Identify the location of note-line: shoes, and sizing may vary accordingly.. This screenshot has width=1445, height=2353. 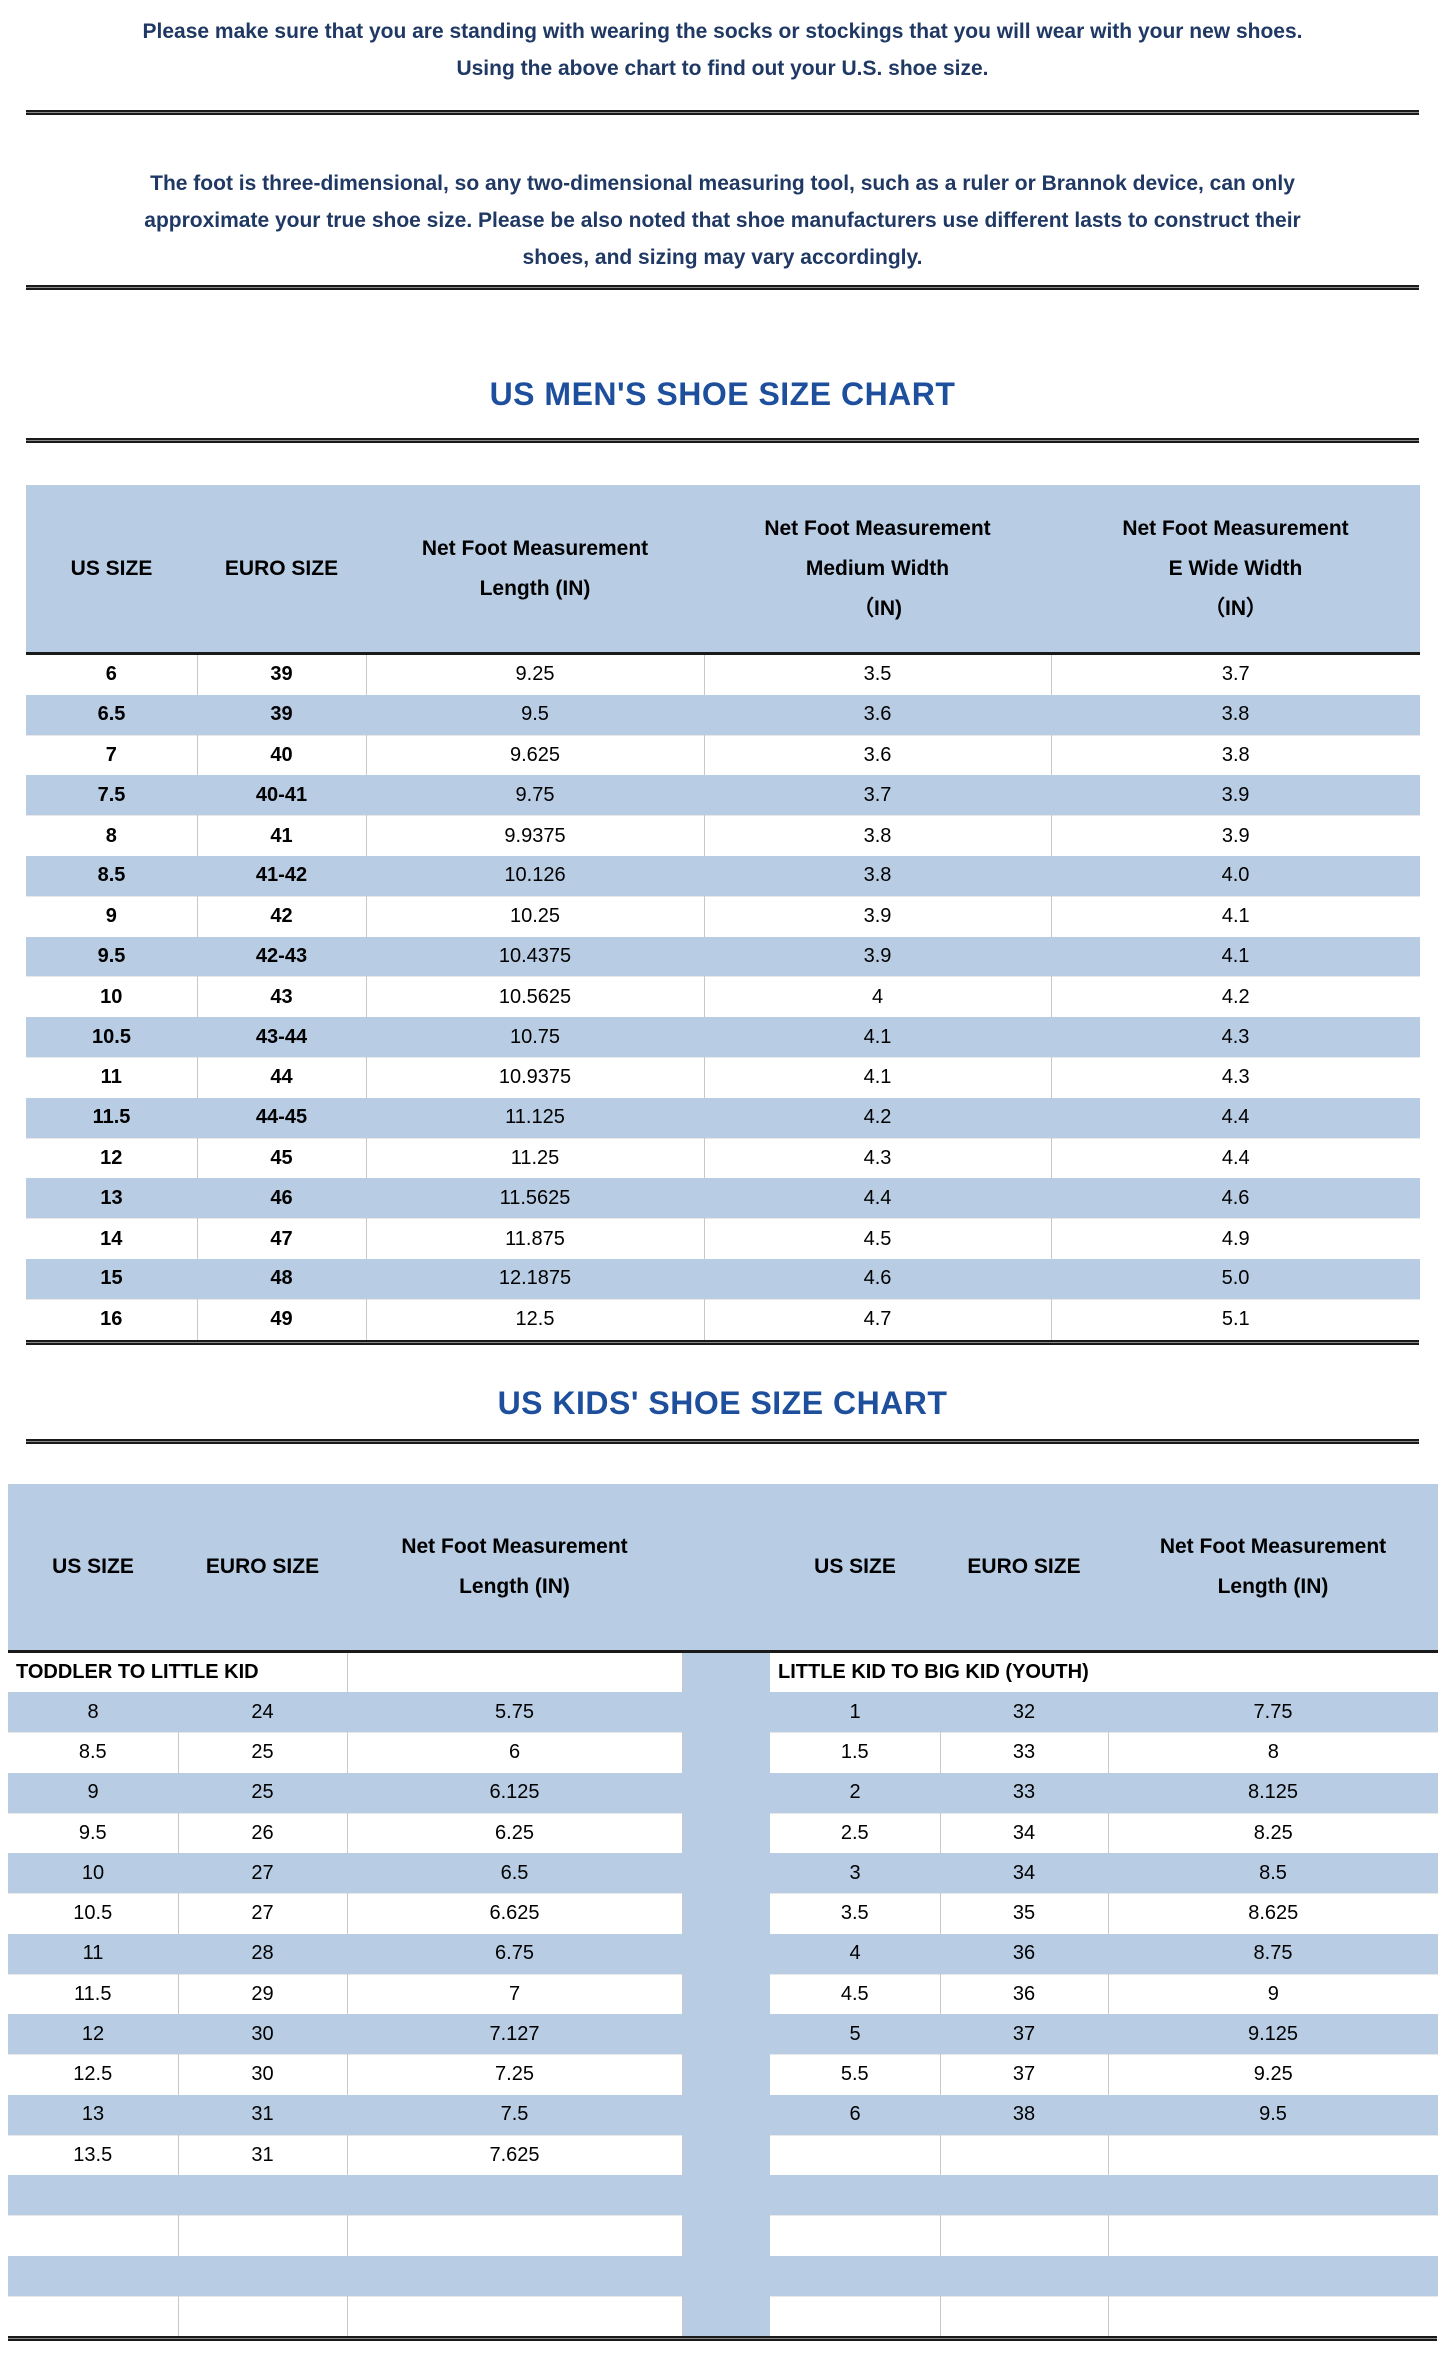
(722, 257).